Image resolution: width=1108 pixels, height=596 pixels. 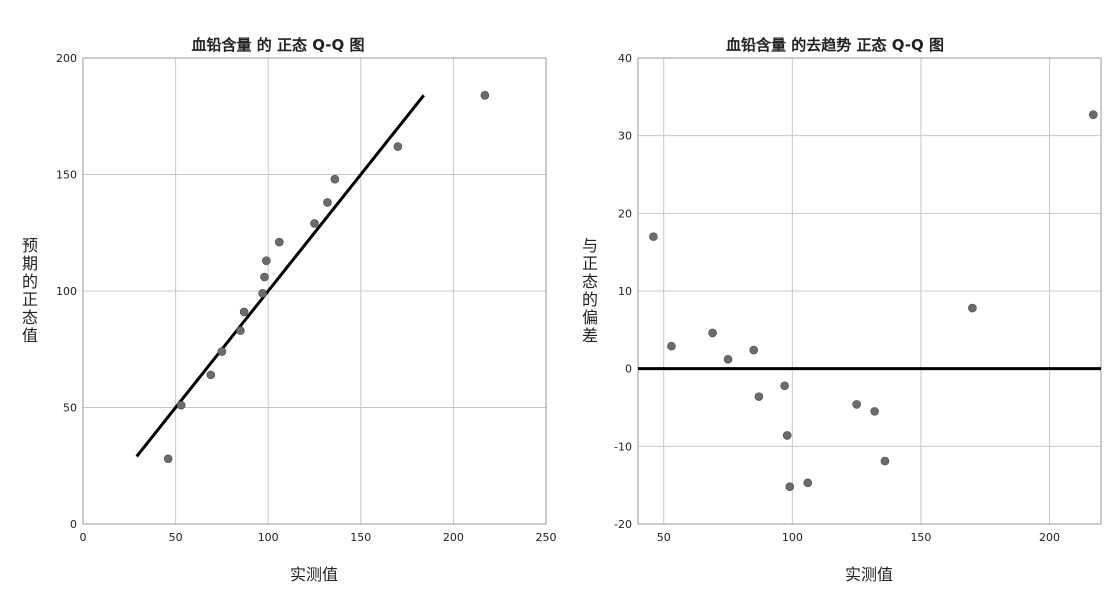 What do you see at coordinates (625, 58) in the screenshot?
I see `y-tick-label: 40` at bounding box center [625, 58].